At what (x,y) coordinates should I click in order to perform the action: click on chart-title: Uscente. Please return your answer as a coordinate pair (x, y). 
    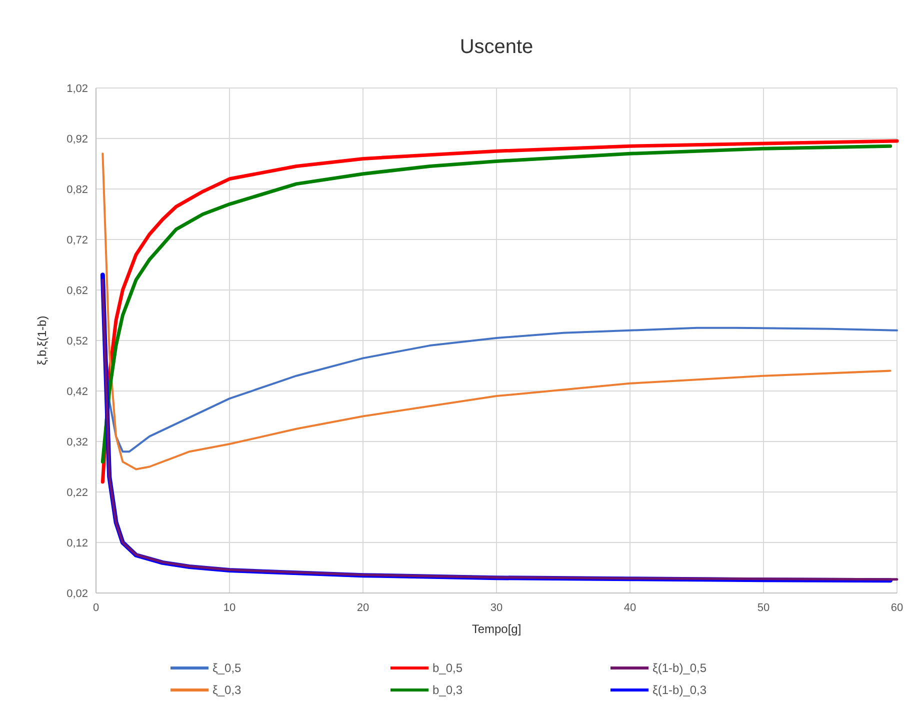
    Looking at the image, I should click on (497, 47).